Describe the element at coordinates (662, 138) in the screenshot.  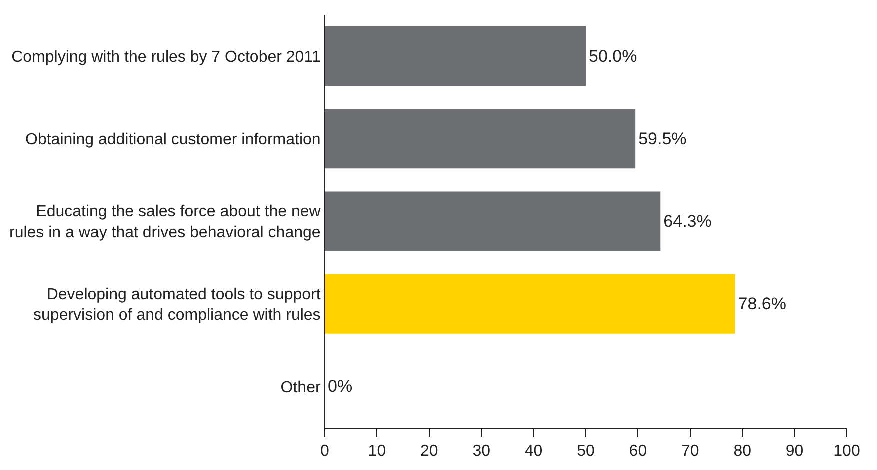
I see `data-label: 59.5%` at that location.